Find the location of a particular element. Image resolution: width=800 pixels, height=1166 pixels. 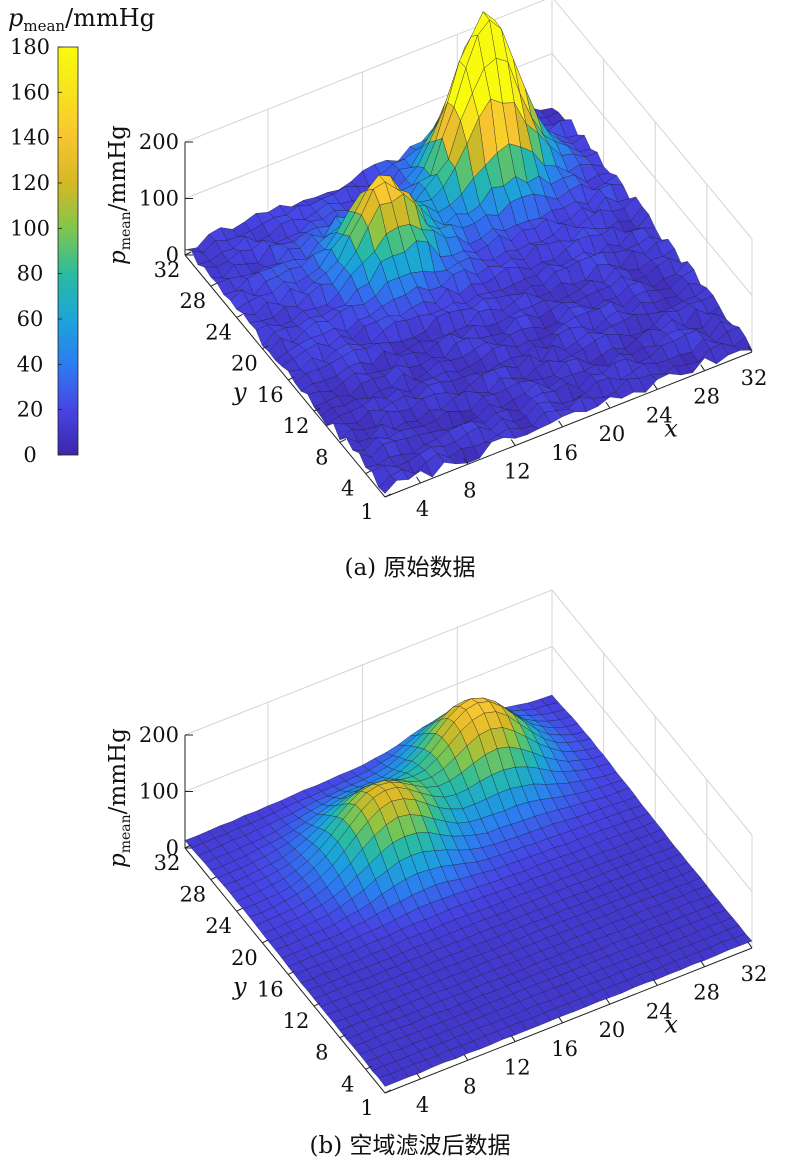

panel-b-x-axis: 4 8 12 16 20 24 28 32 x is located at coordinates (576, 1029).